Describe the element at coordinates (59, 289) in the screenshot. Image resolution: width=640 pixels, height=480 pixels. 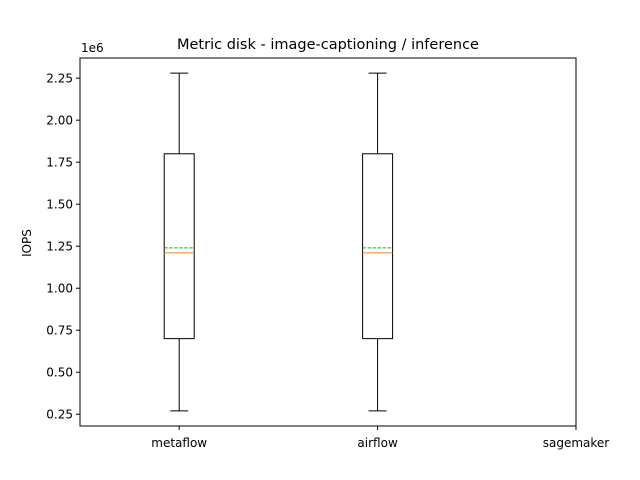
I see `y-tick-label: 1.00` at that location.